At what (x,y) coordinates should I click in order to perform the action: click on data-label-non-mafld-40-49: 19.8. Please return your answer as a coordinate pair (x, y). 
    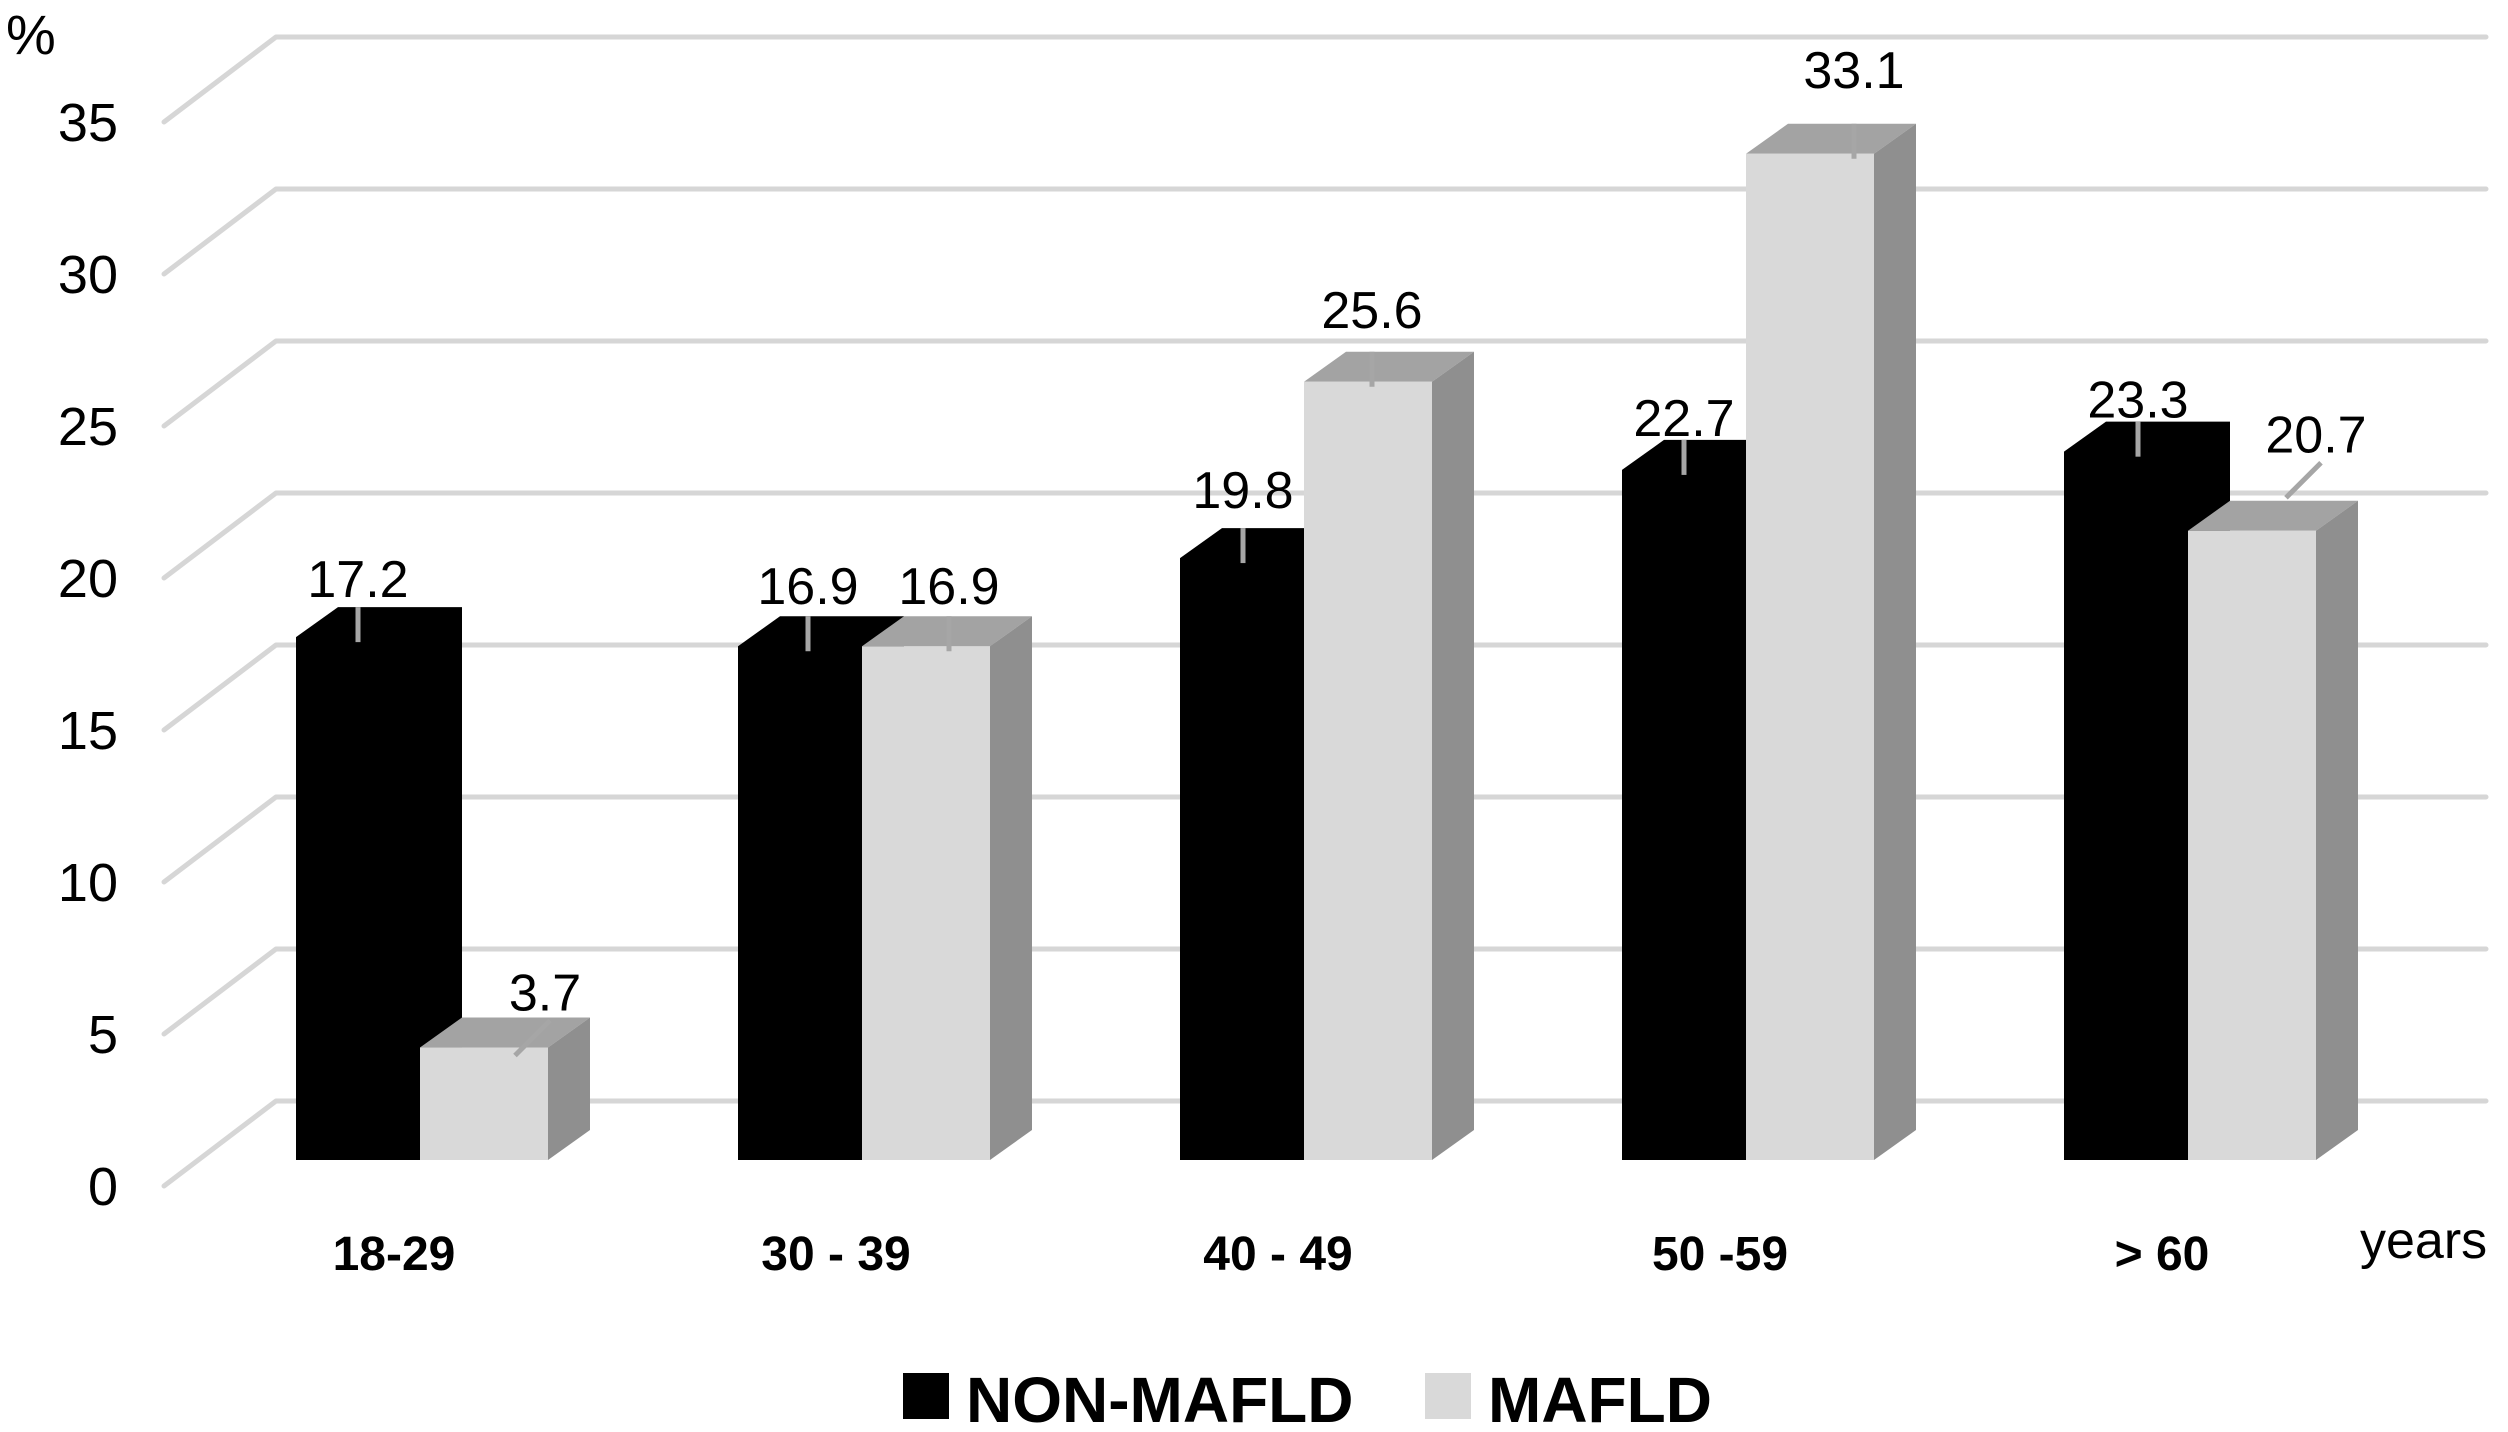
    Looking at the image, I should click on (1242, 491).